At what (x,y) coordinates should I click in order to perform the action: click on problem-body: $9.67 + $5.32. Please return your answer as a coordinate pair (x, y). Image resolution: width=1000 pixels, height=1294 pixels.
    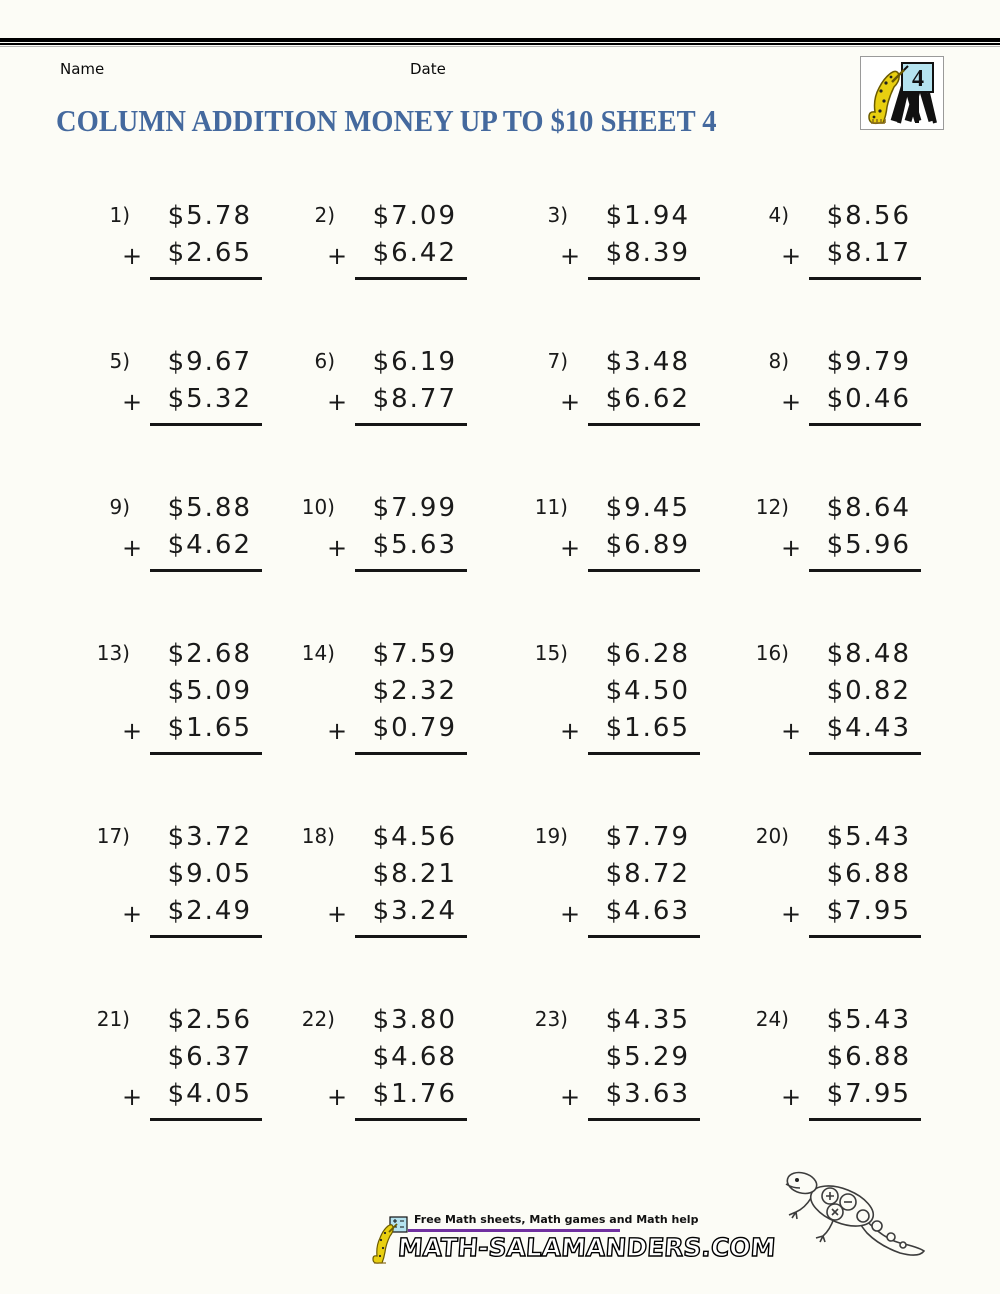
    Looking at the image, I should click on (192, 385).